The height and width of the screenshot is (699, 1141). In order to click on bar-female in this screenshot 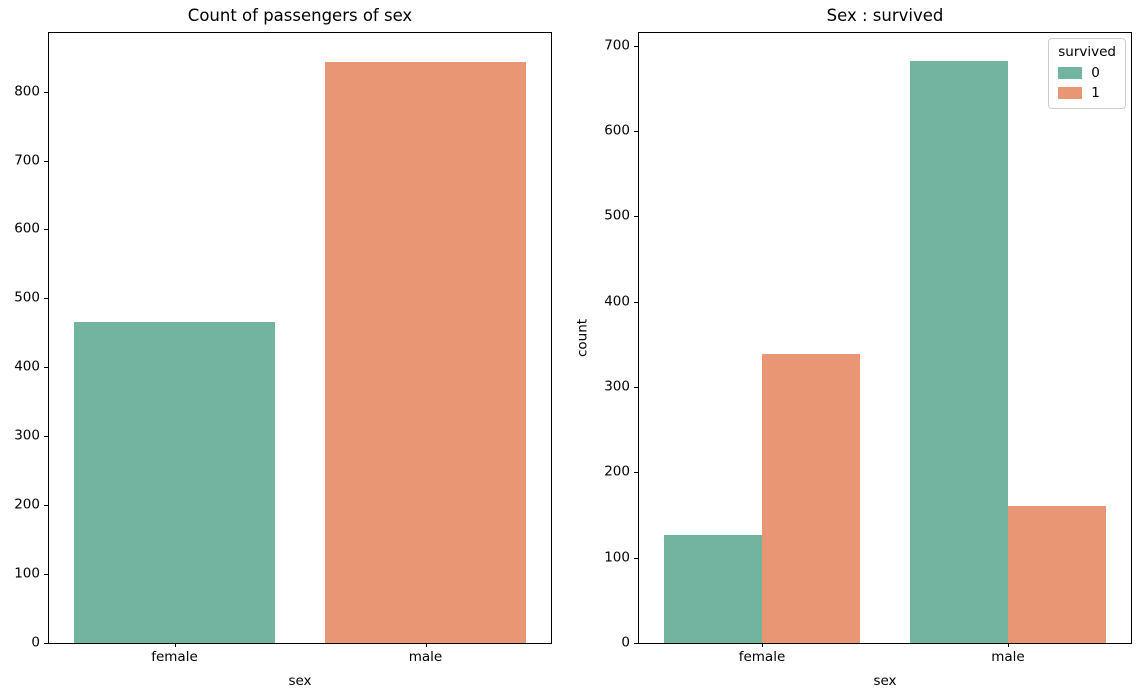, I will do `click(174, 482)`.